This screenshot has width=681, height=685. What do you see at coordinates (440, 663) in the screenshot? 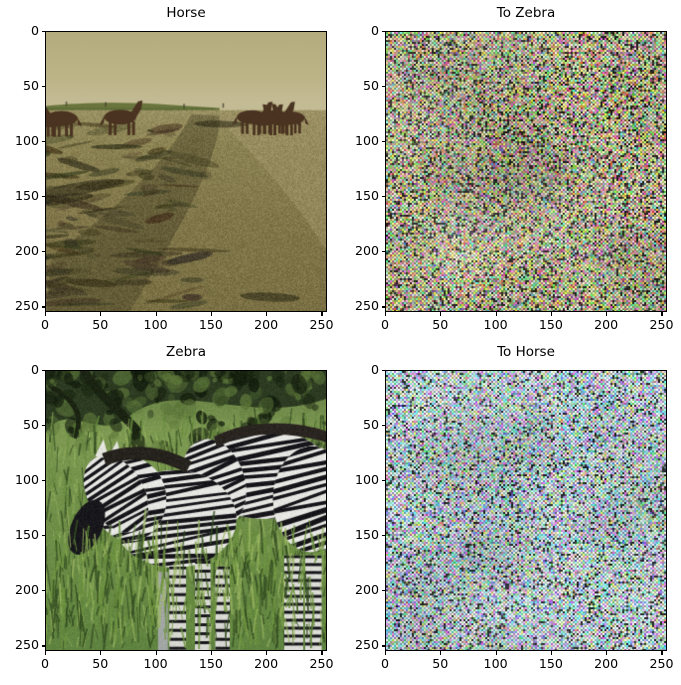
I see `xticklabel-to_horse-1: 50` at bounding box center [440, 663].